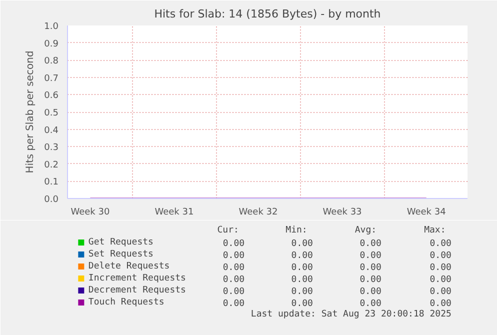  What do you see at coordinates (297, 231) in the screenshot?
I see `text: Min:` at bounding box center [297, 231].